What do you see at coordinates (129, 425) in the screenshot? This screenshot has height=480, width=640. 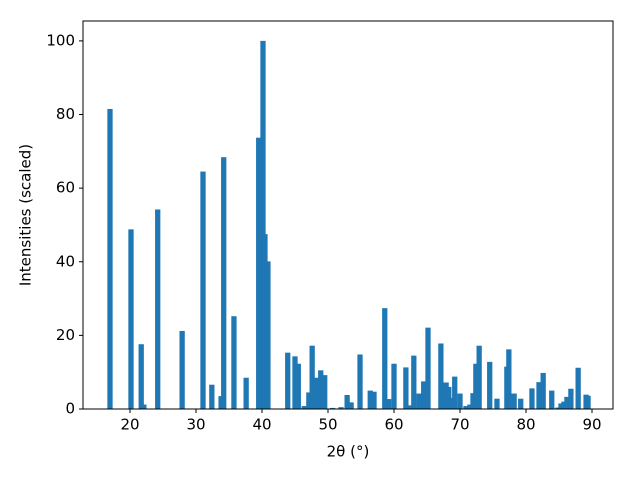 I see `x-tick-label: 20` at bounding box center [129, 425].